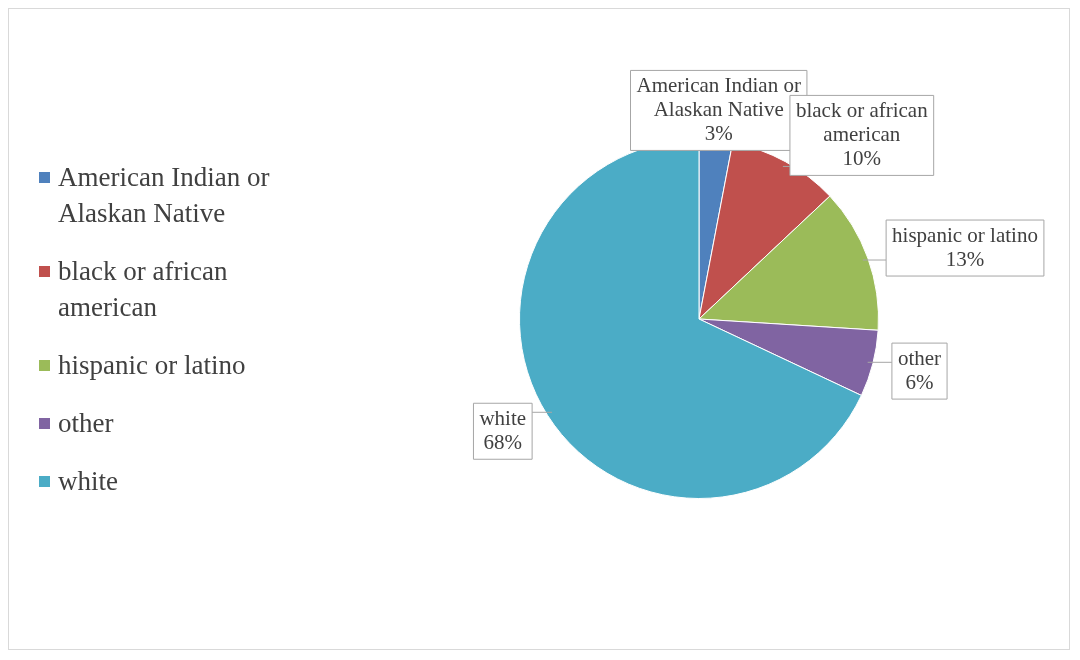 The image size is (1080, 660). What do you see at coordinates (965, 234) in the screenshot?
I see `slice-label: hispanic or latino` at bounding box center [965, 234].